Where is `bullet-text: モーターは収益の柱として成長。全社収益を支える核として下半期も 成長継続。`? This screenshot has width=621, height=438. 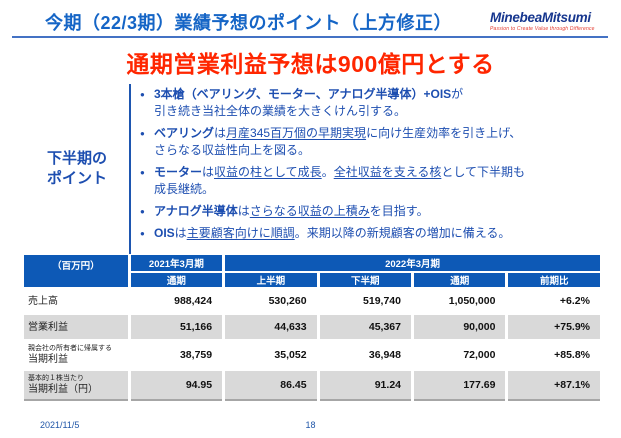 bullet-text: モーターは収益の柱として成長。全社収益を支える核として下半期も 成長継続。 is located at coordinates (340, 180).